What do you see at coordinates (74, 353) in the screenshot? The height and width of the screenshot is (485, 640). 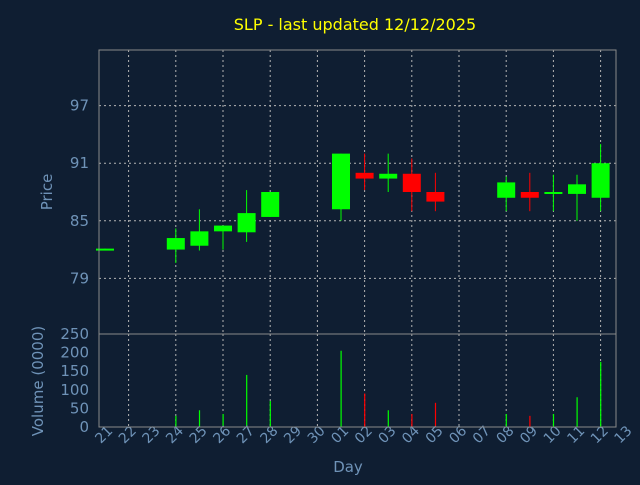 I see `volume-tick-label: 200` at bounding box center [74, 353].